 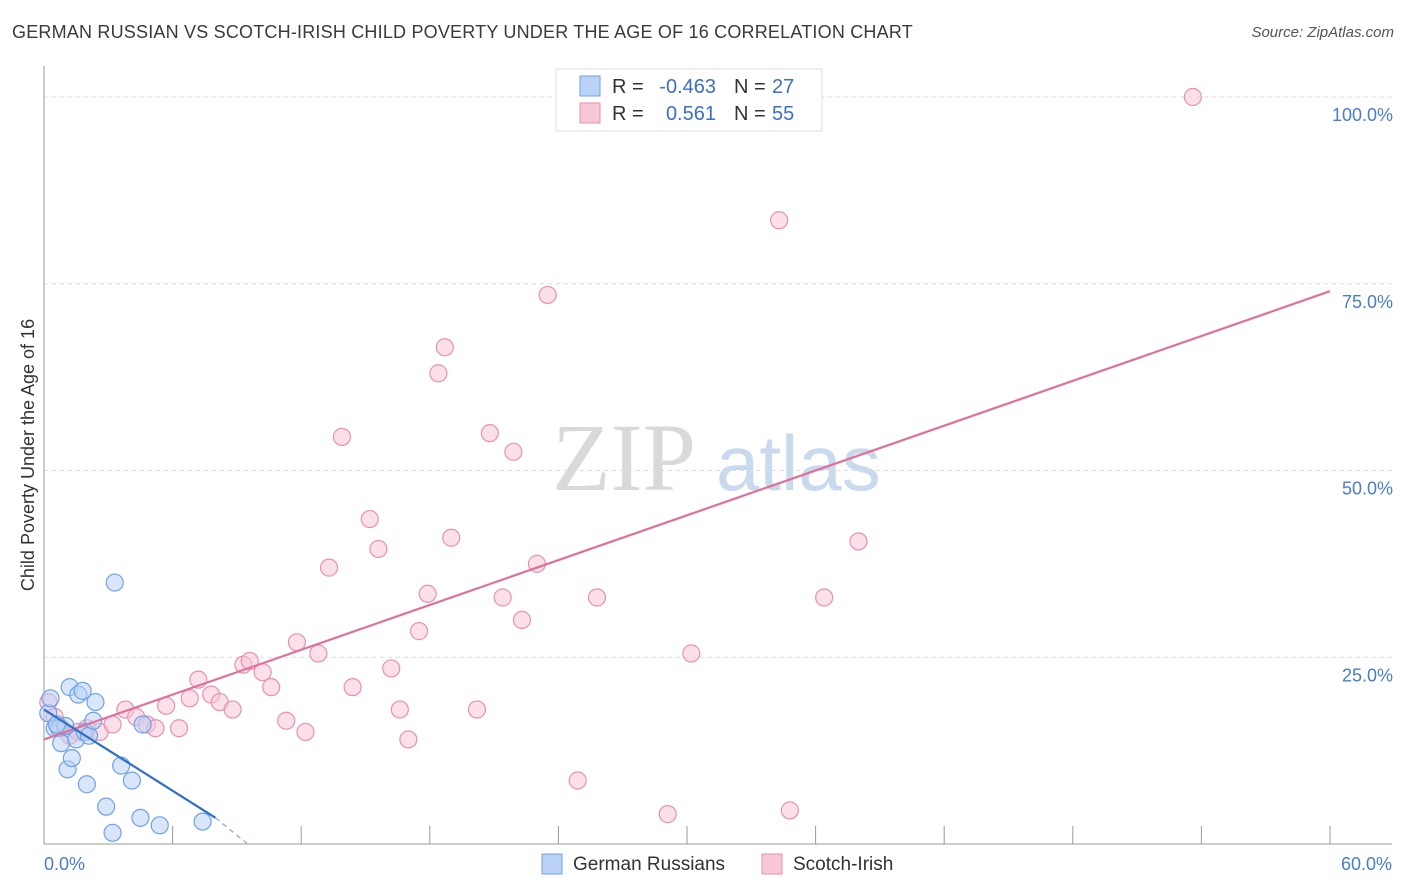 What do you see at coordinates (624, 457) in the screenshot?
I see `watermark-zip: ZIP` at bounding box center [624, 457].